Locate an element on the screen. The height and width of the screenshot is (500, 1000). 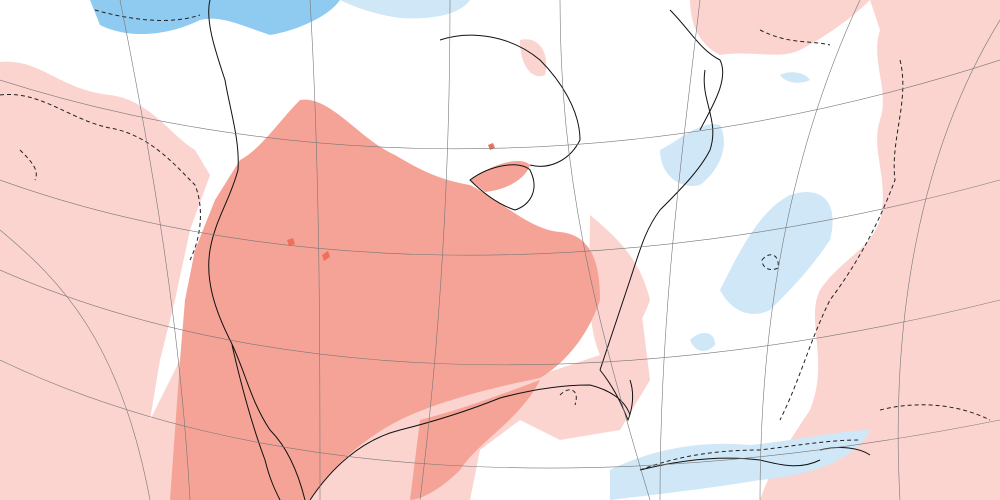
western-atlantic-cool-anomaly is located at coordinates (776, 253).